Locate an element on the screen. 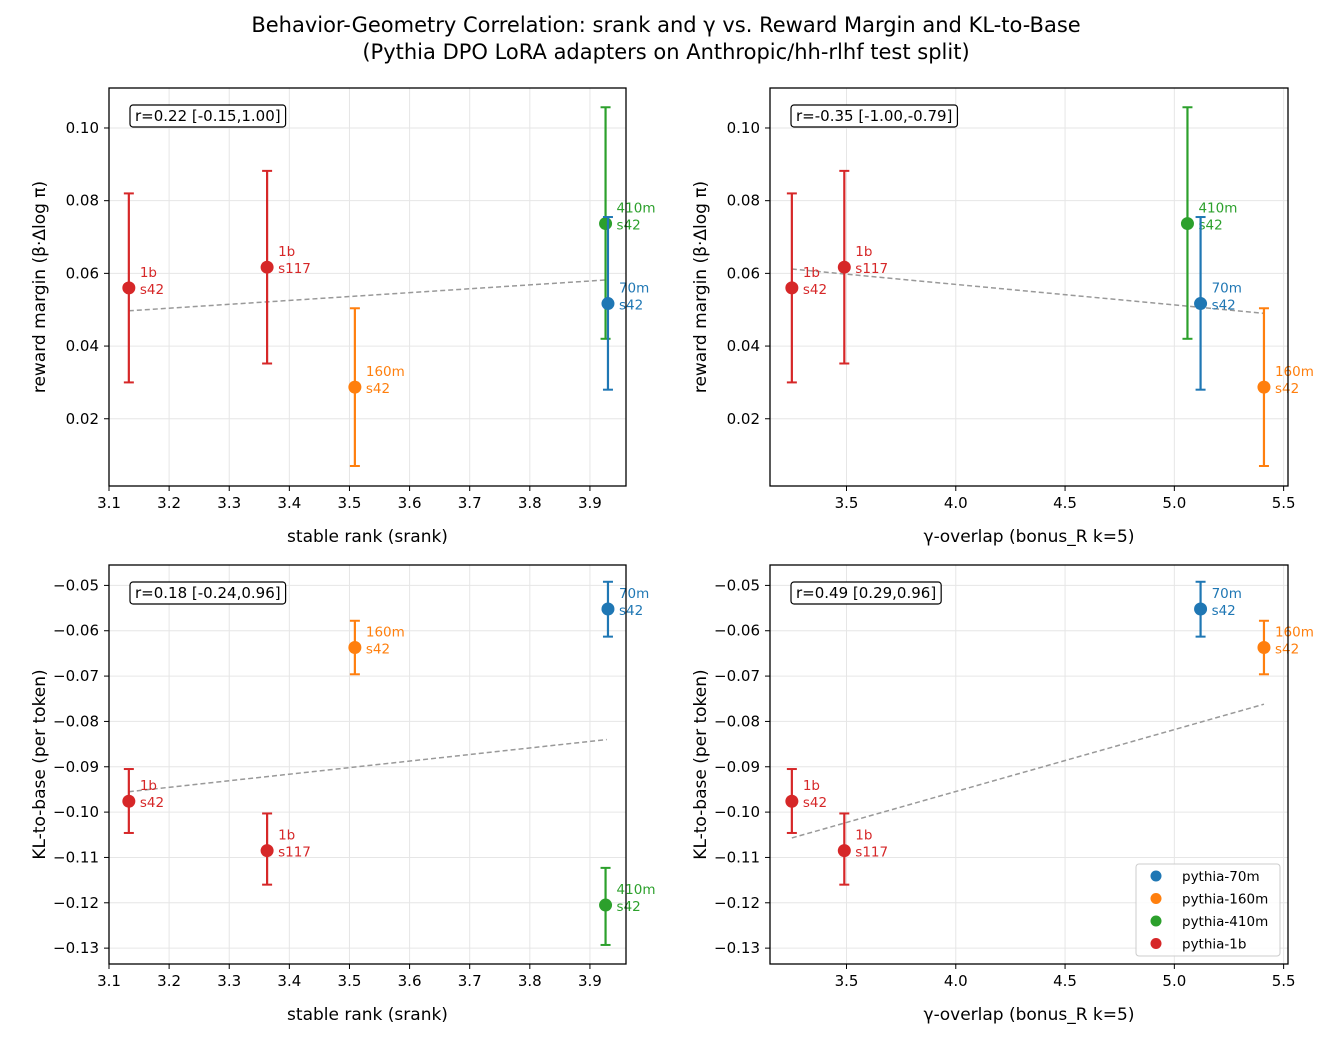 The image size is (1332, 1040). x-tick-label: 3.2 is located at coordinates (169, 503).